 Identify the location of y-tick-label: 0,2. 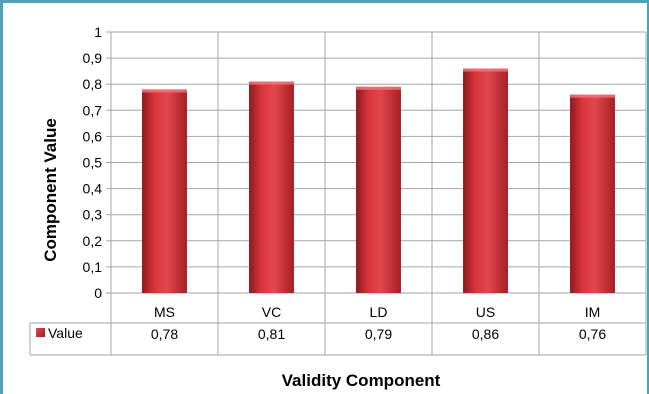
(93, 241).